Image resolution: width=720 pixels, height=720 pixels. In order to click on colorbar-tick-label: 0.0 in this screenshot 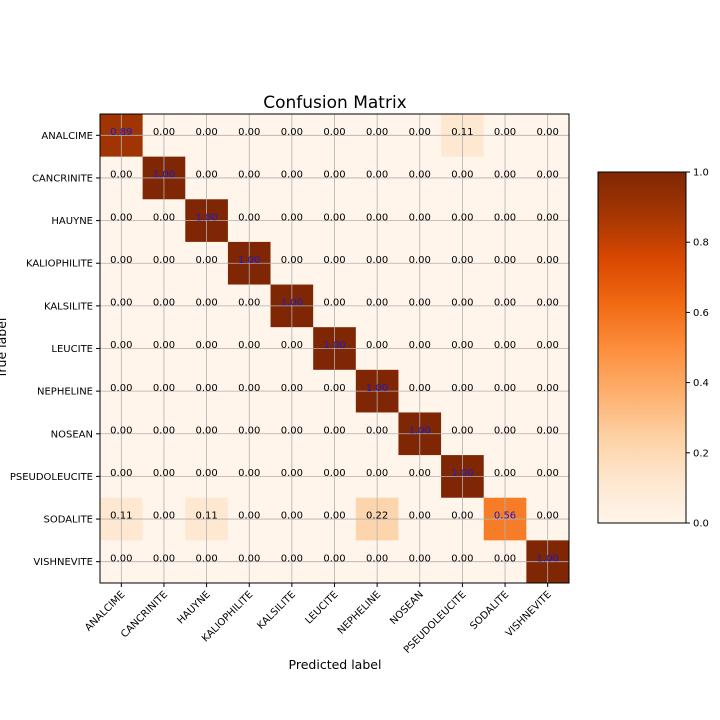, I will do `click(701, 524)`.